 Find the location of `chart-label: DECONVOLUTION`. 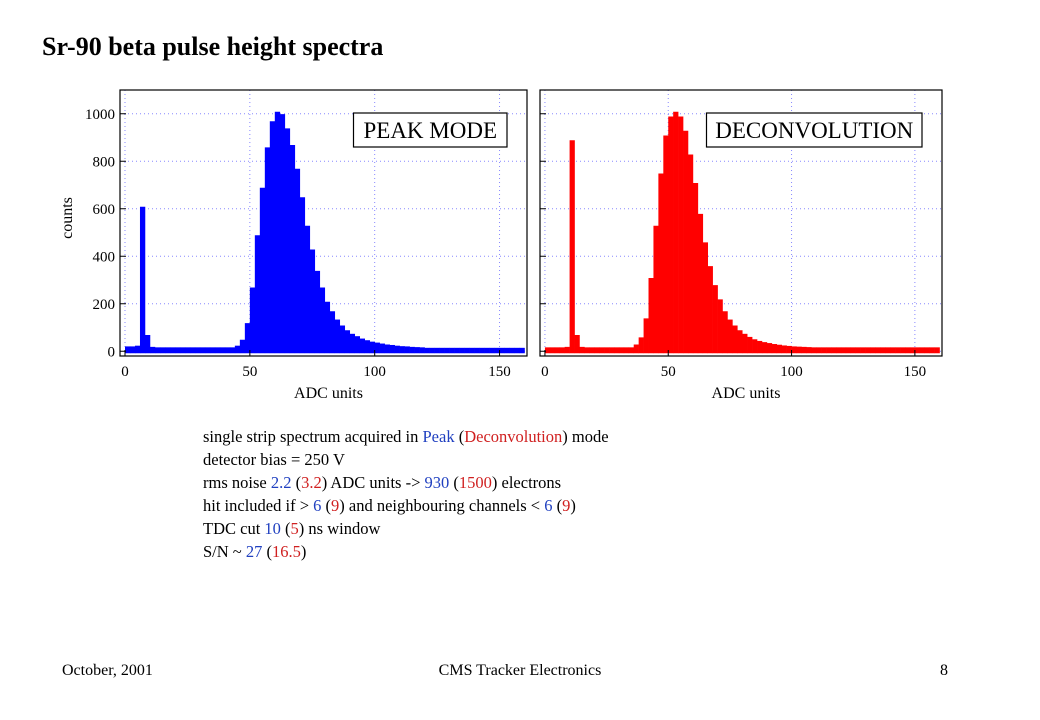

chart-label: DECONVOLUTION is located at coordinates (814, 130).